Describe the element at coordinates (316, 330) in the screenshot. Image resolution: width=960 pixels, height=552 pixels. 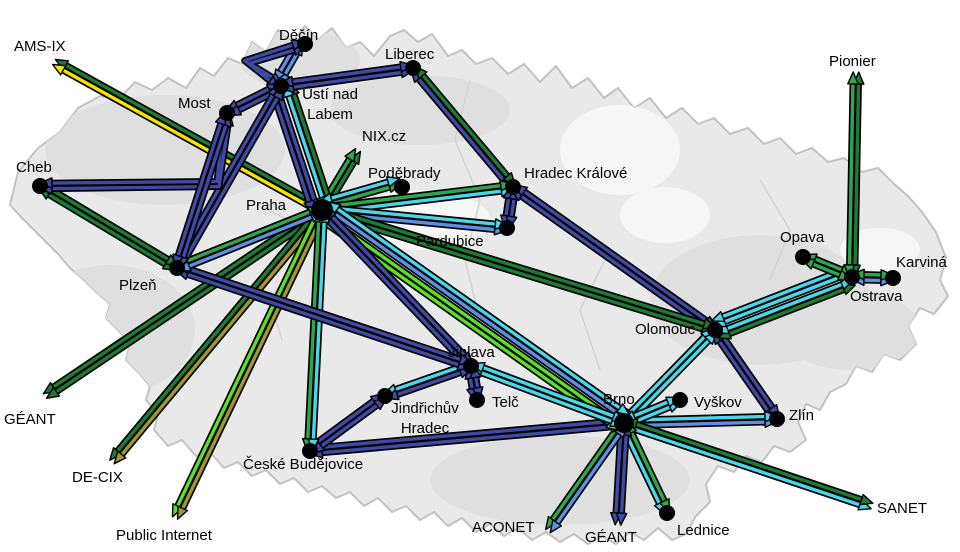
I see `network-edge-praha-cbudejovice` at that location.